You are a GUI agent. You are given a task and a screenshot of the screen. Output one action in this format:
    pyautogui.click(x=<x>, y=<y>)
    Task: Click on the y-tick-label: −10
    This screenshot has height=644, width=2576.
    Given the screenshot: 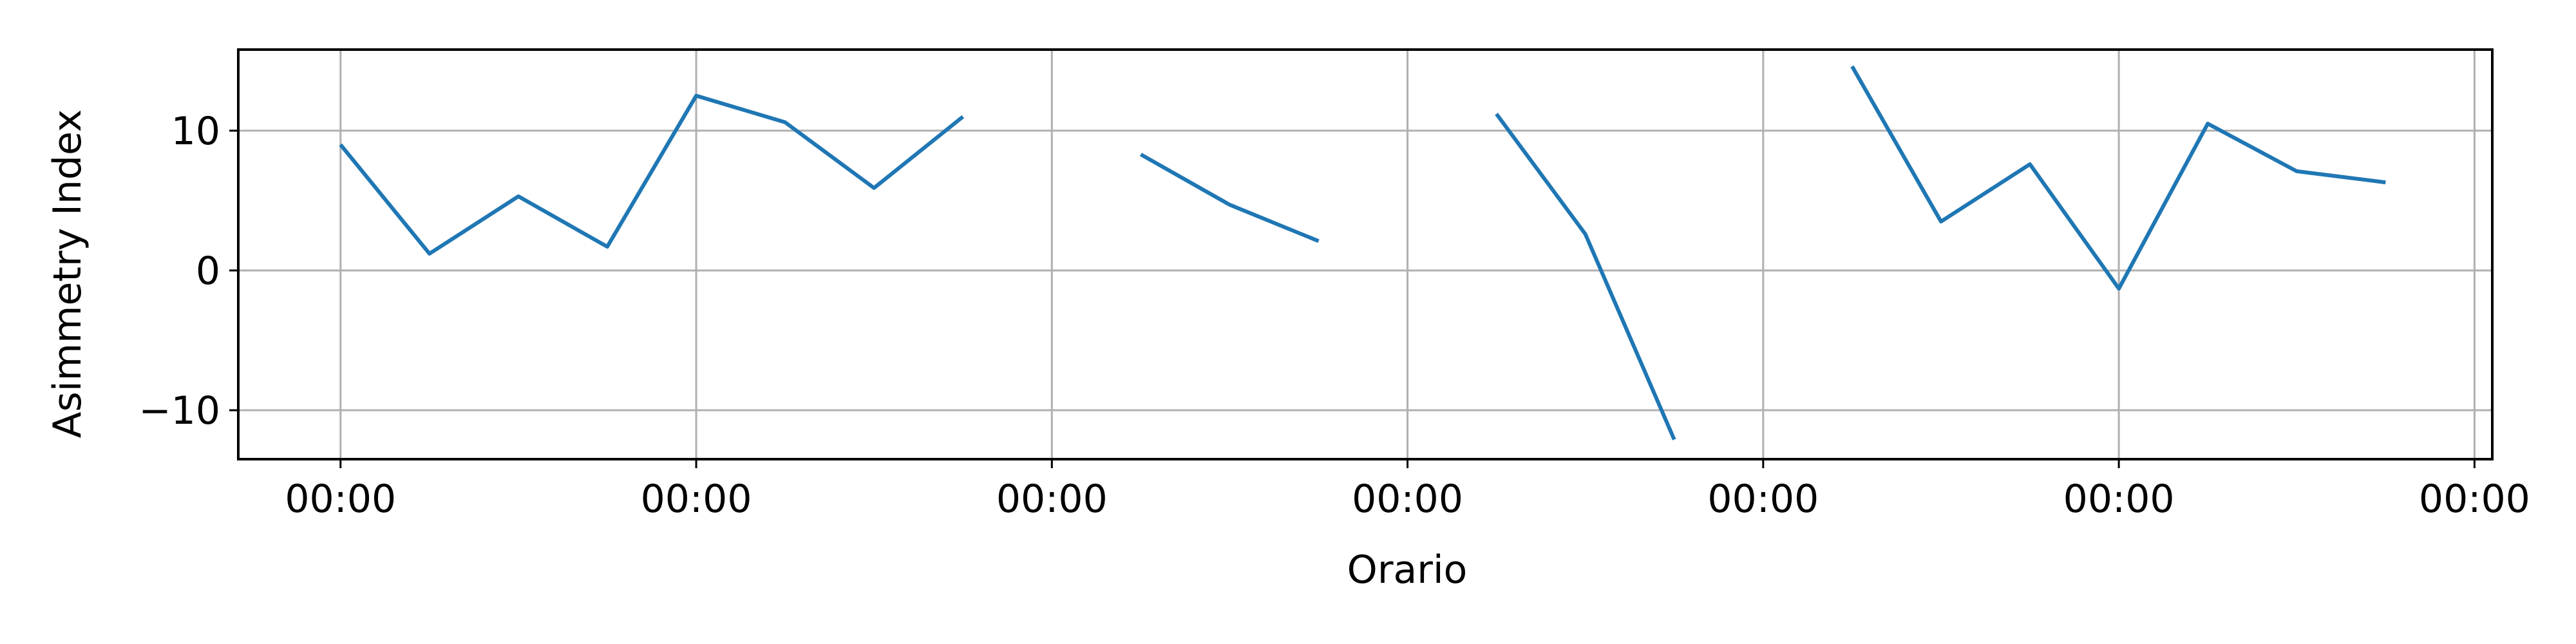 What is the action you would take?
    pyautogui.click(x=179, y=411)
    